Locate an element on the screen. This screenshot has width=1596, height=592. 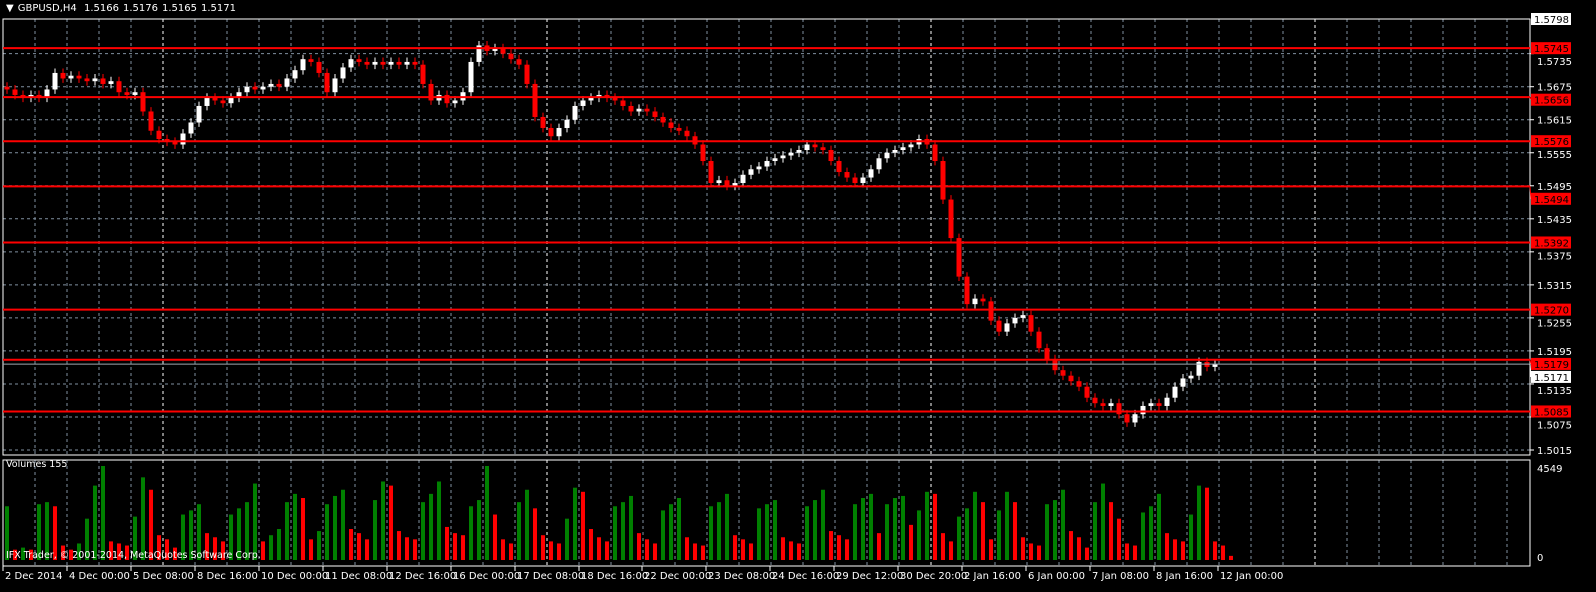
level-price-box is located at coordinates (1551, 242).